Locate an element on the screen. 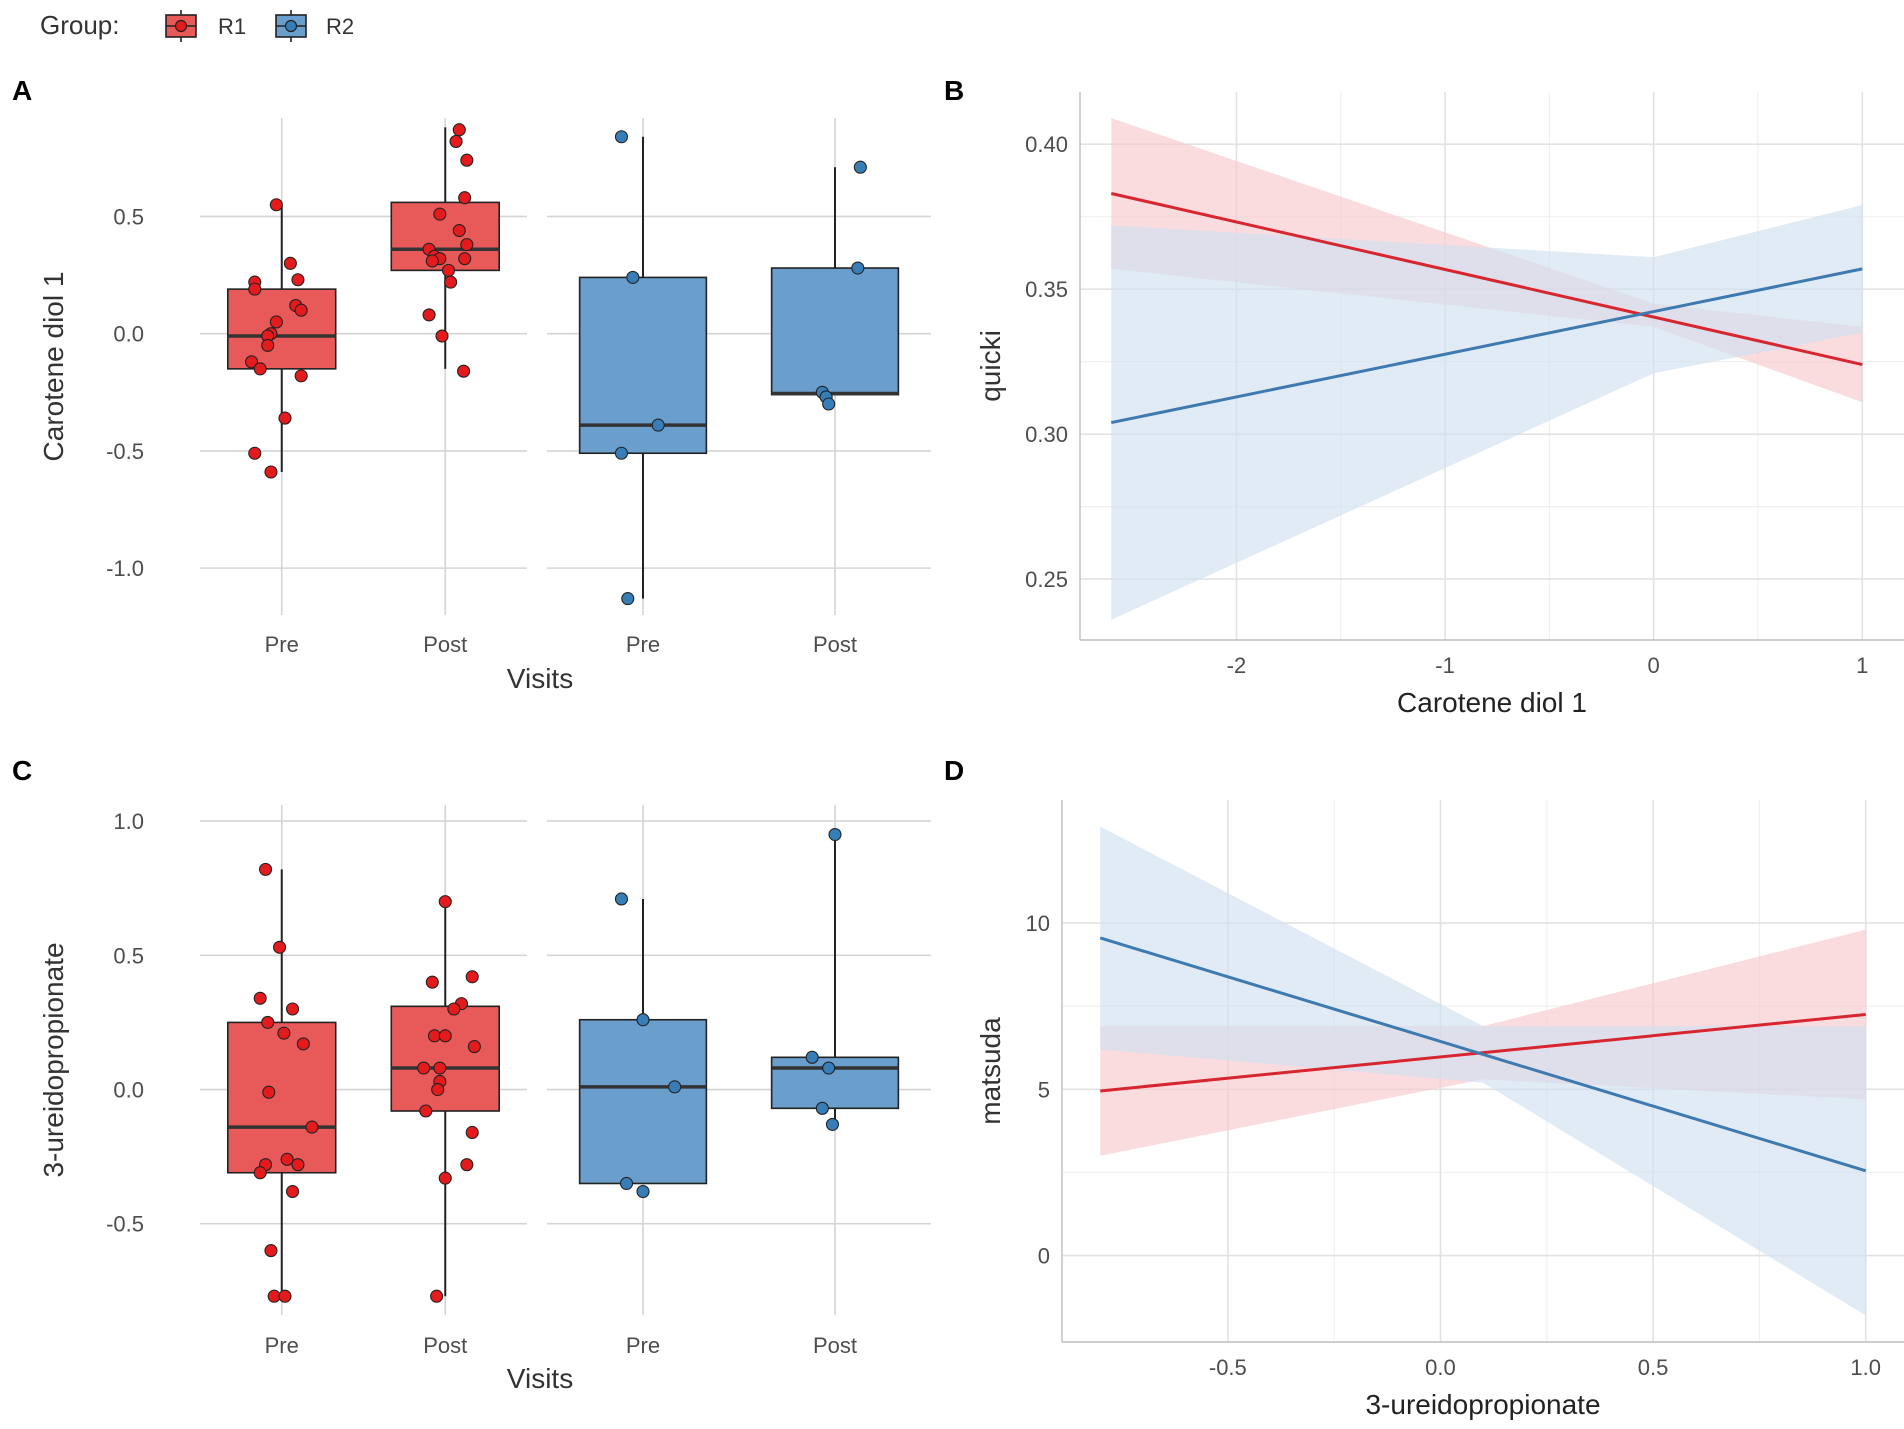 Image resolution: width=1904 pixels, height=1429 pixels. boxplot-r1-post is located at coordinates (445, 1099).